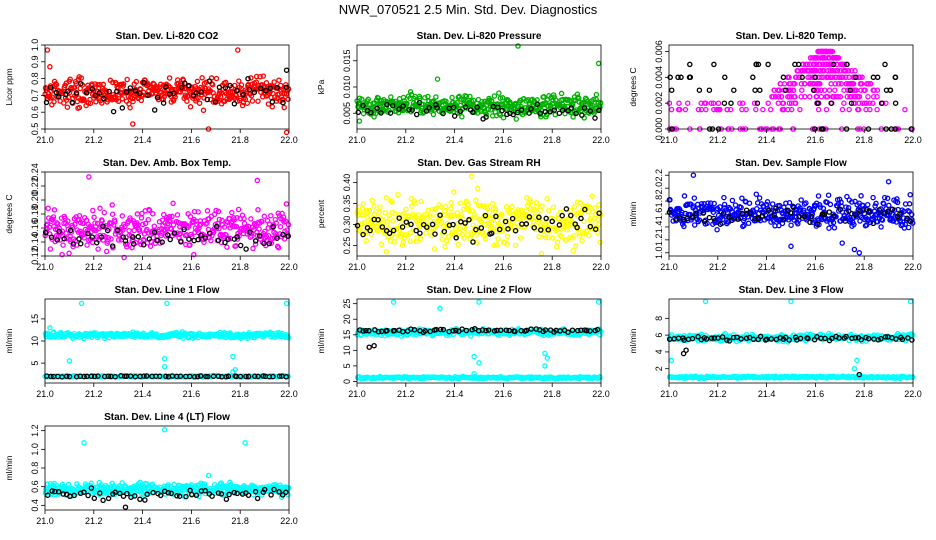  What do you see at coordinates (167, 417) in the screenshot?
I see `chart-title: Stan. Dev. Line 4 (LT) Flow` at bounding box center [167, 417].